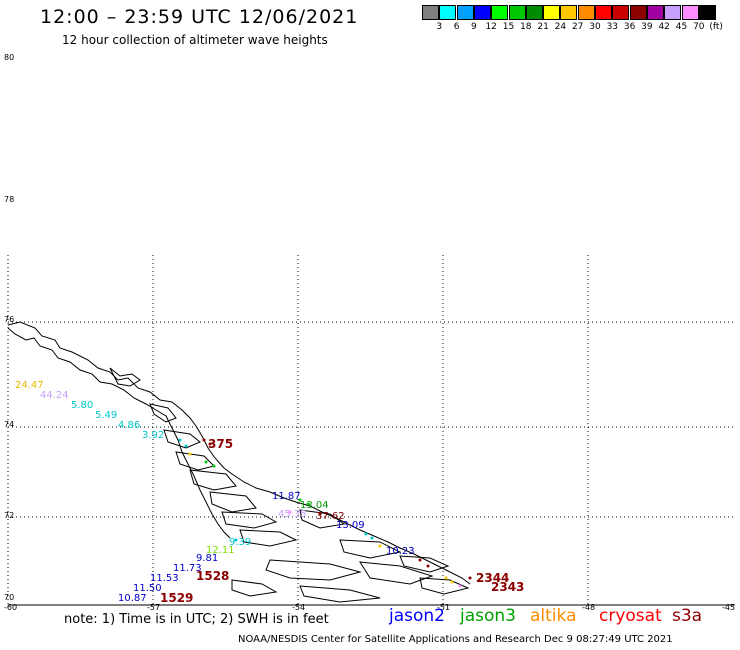  Describe the element at coordinates (286, 496) in the screenshot. I see `observation-label: 11.87` at that location.